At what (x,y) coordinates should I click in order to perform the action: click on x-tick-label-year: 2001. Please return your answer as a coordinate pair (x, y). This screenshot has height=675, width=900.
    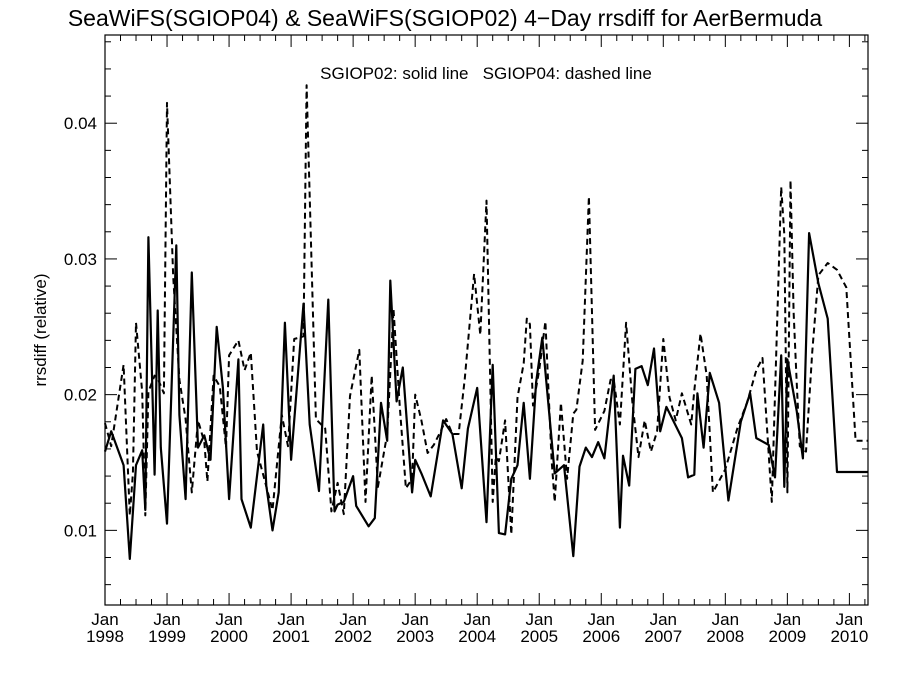
    Looking at the image, I should click on (291, 636).